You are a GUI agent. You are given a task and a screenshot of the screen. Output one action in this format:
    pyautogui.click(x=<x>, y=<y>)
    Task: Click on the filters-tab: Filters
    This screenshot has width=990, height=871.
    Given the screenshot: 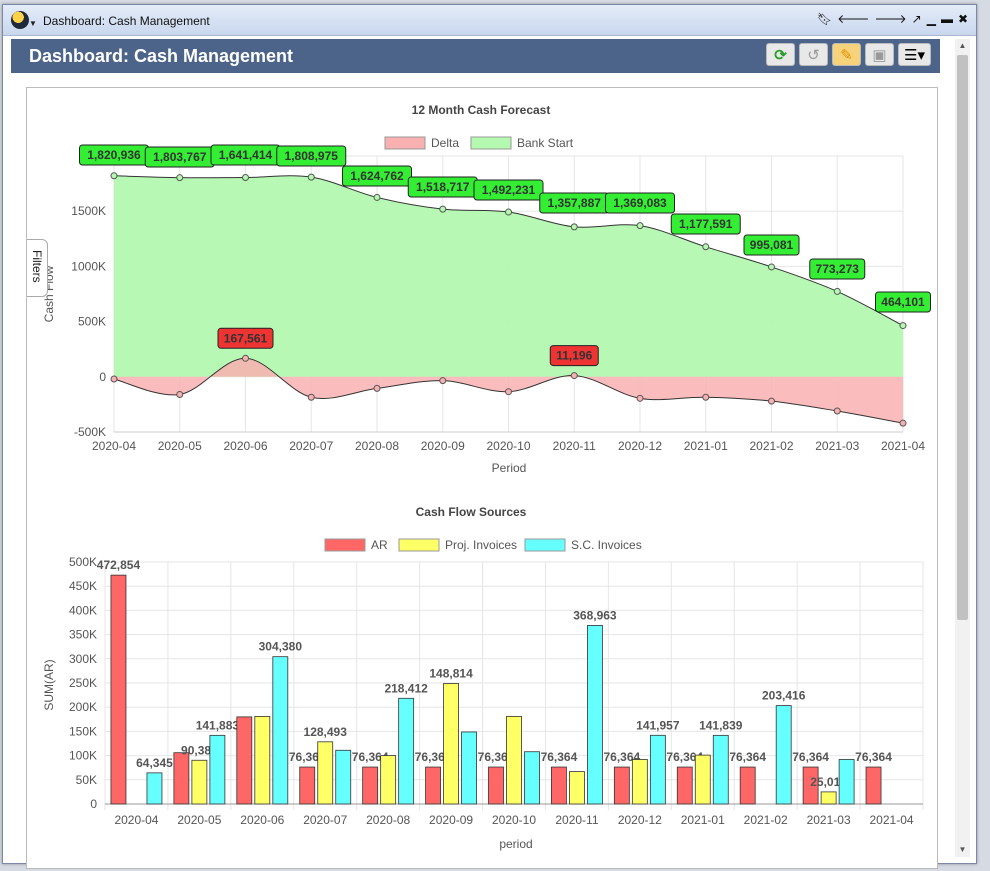 What is the action you would take?
    pyautogui.click(x=37, y=268)
    